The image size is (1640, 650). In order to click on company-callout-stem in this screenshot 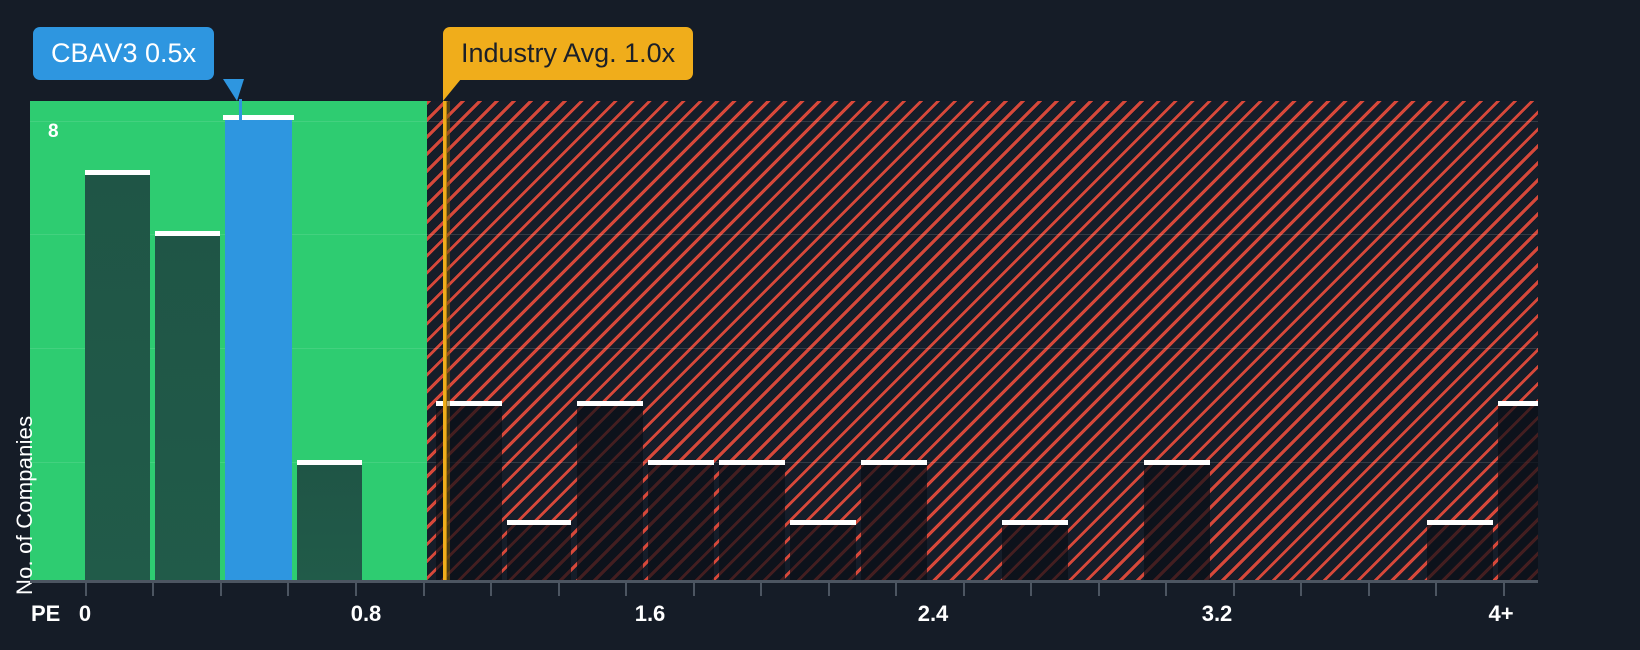, I will do `click(240, 124)`.